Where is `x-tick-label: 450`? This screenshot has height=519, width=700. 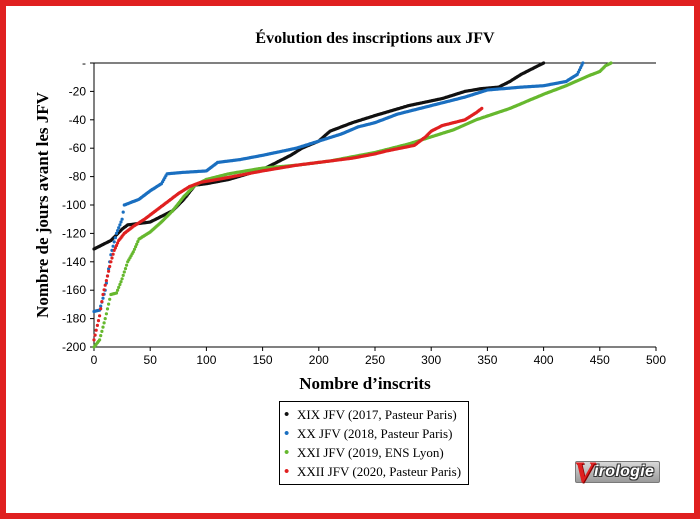 x-tick-label: 450 is located at coordinates (600, 360).